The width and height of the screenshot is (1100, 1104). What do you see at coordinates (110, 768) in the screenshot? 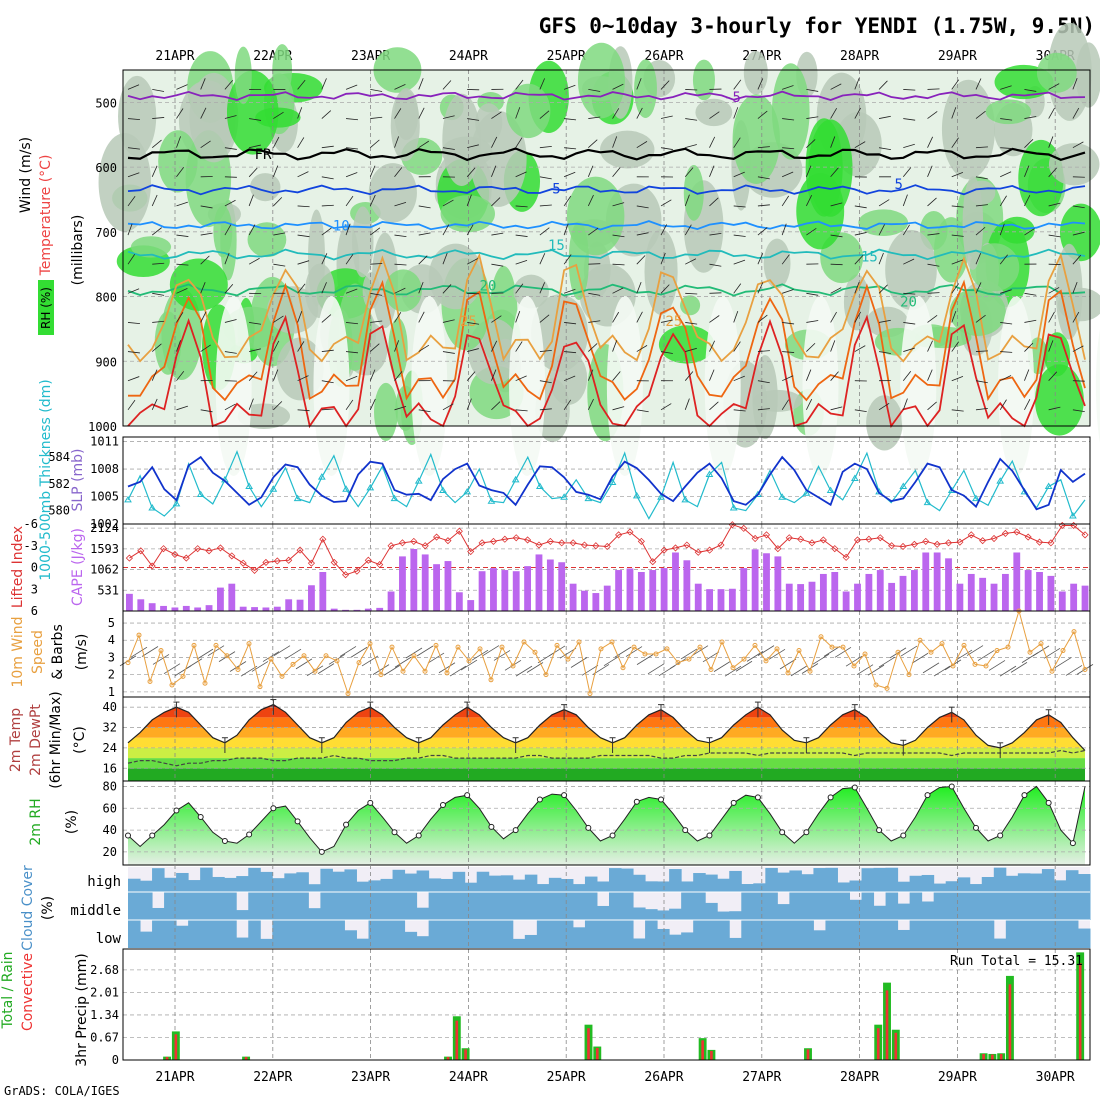
I see `temperature-tick: 16` at bounding box center [110, 768].